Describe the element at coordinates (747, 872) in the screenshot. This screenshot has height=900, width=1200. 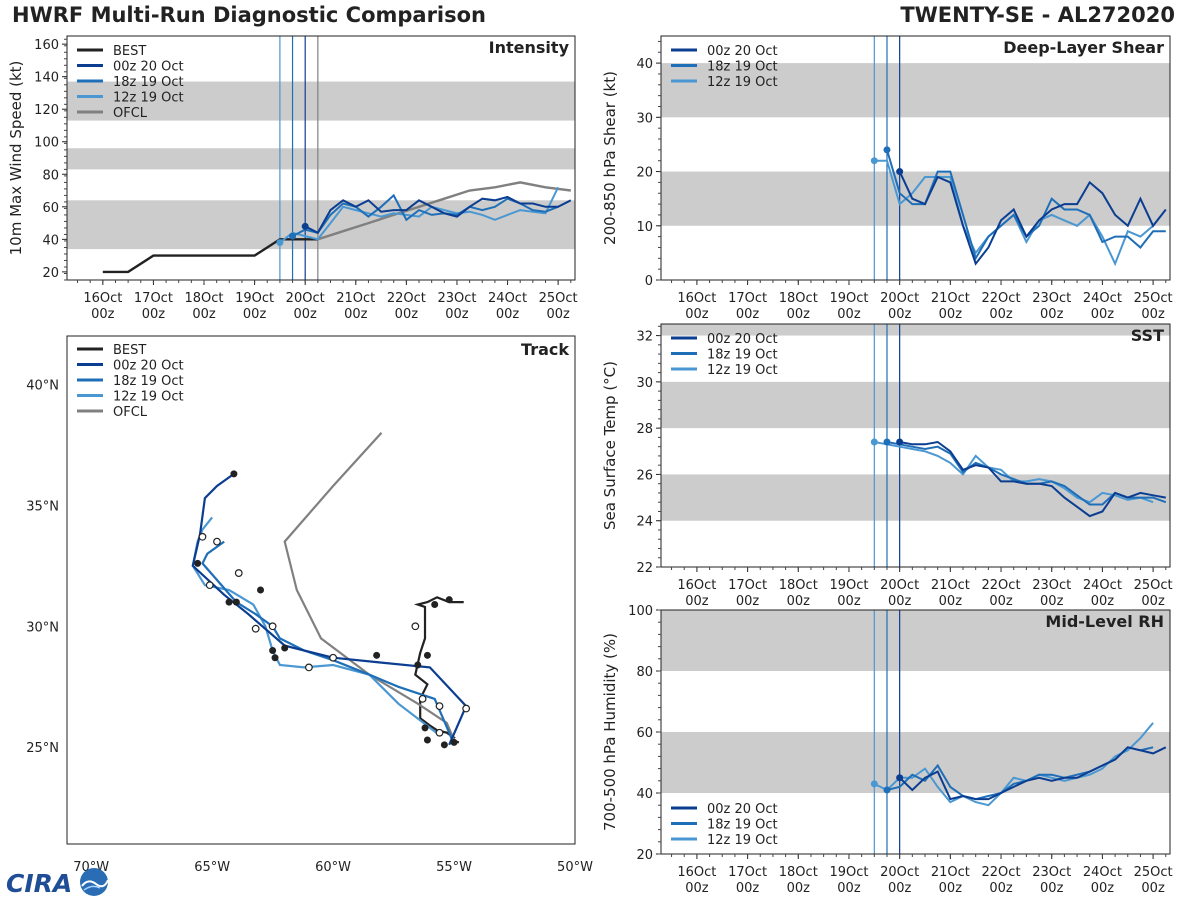
I see `rh-xtick-label: 17Oct` at that location.